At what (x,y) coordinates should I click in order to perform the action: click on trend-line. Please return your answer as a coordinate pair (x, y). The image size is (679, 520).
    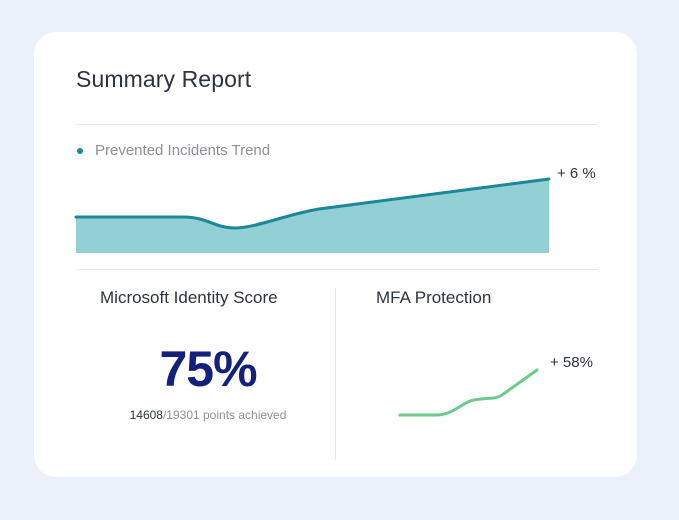
    Looking at the image, I should click on (312, 203).